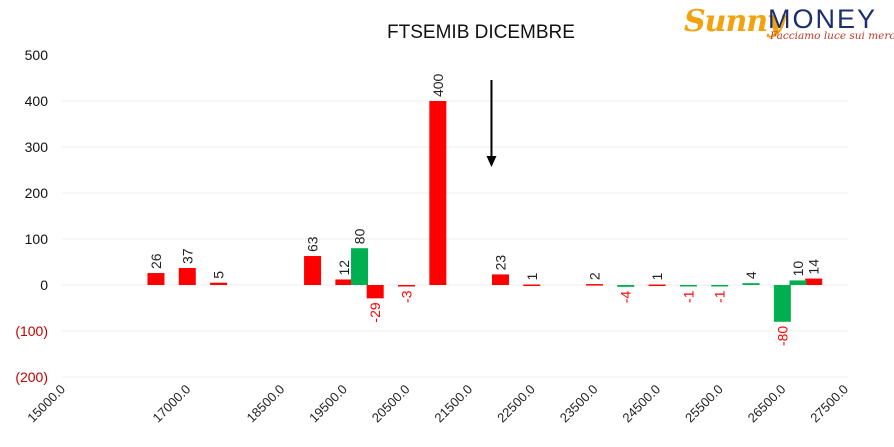  What do you see at coordinates (641, 404) in the screenshot?
I see `x-tick-label: 24500.0` at bounding box center [641, 404].